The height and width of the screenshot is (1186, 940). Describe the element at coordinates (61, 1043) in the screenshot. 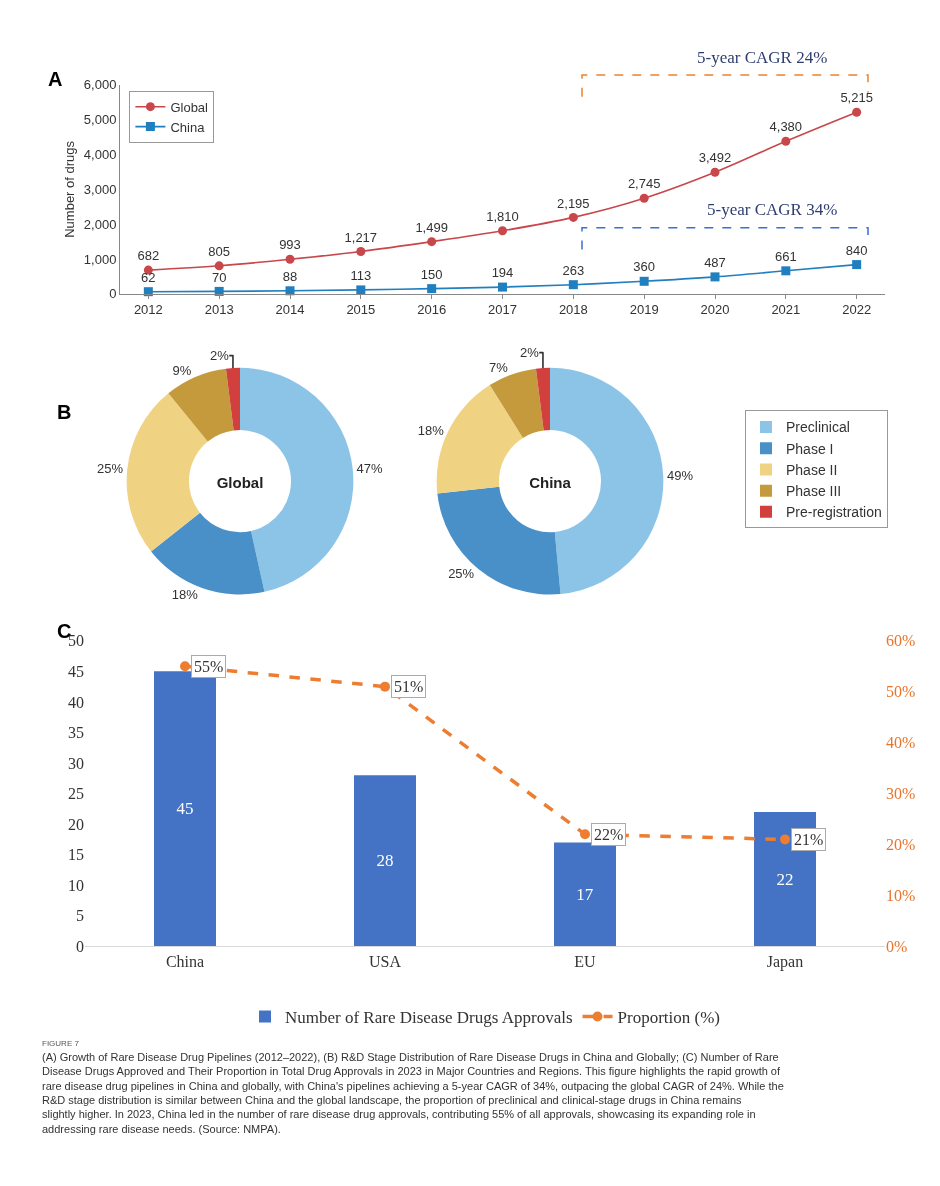

I see `caption: FIGURE 7` at that location.